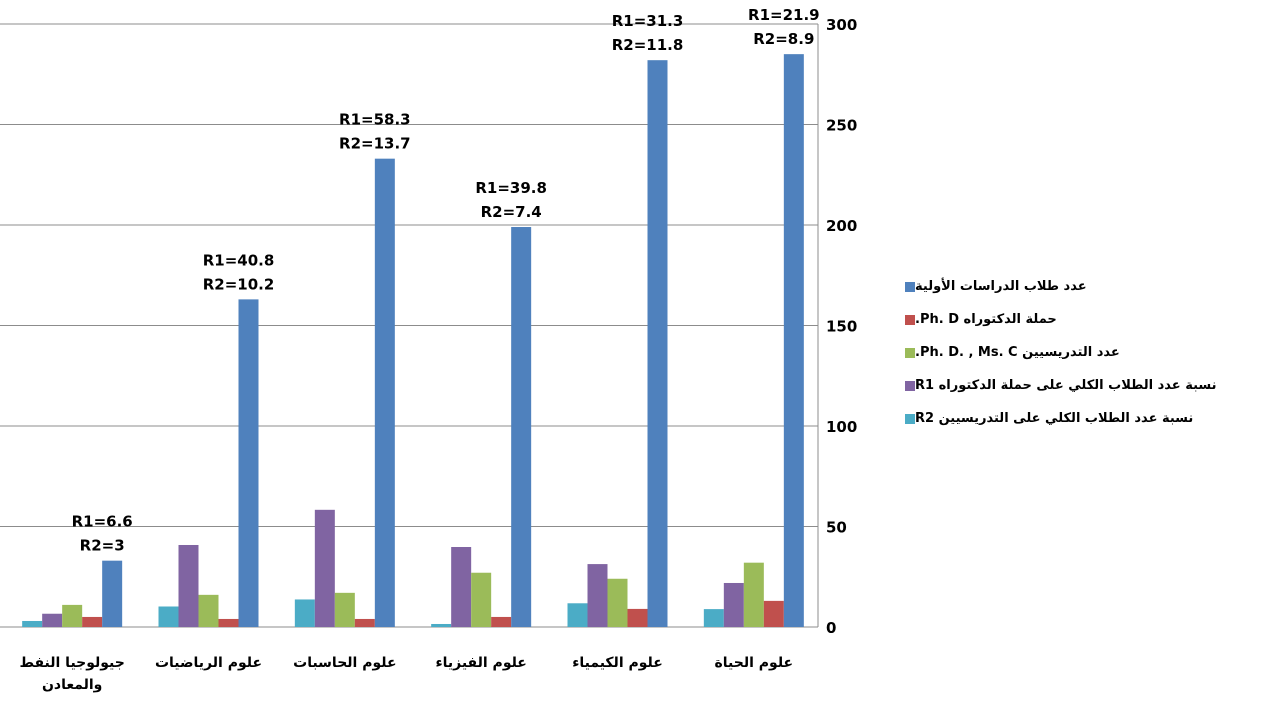 The image size is (1280, 720). What do you see at coordinates (648, 45) in the screenshot?
I see `annotation-r2: R2=11.8` at bounding box center [648, 45].